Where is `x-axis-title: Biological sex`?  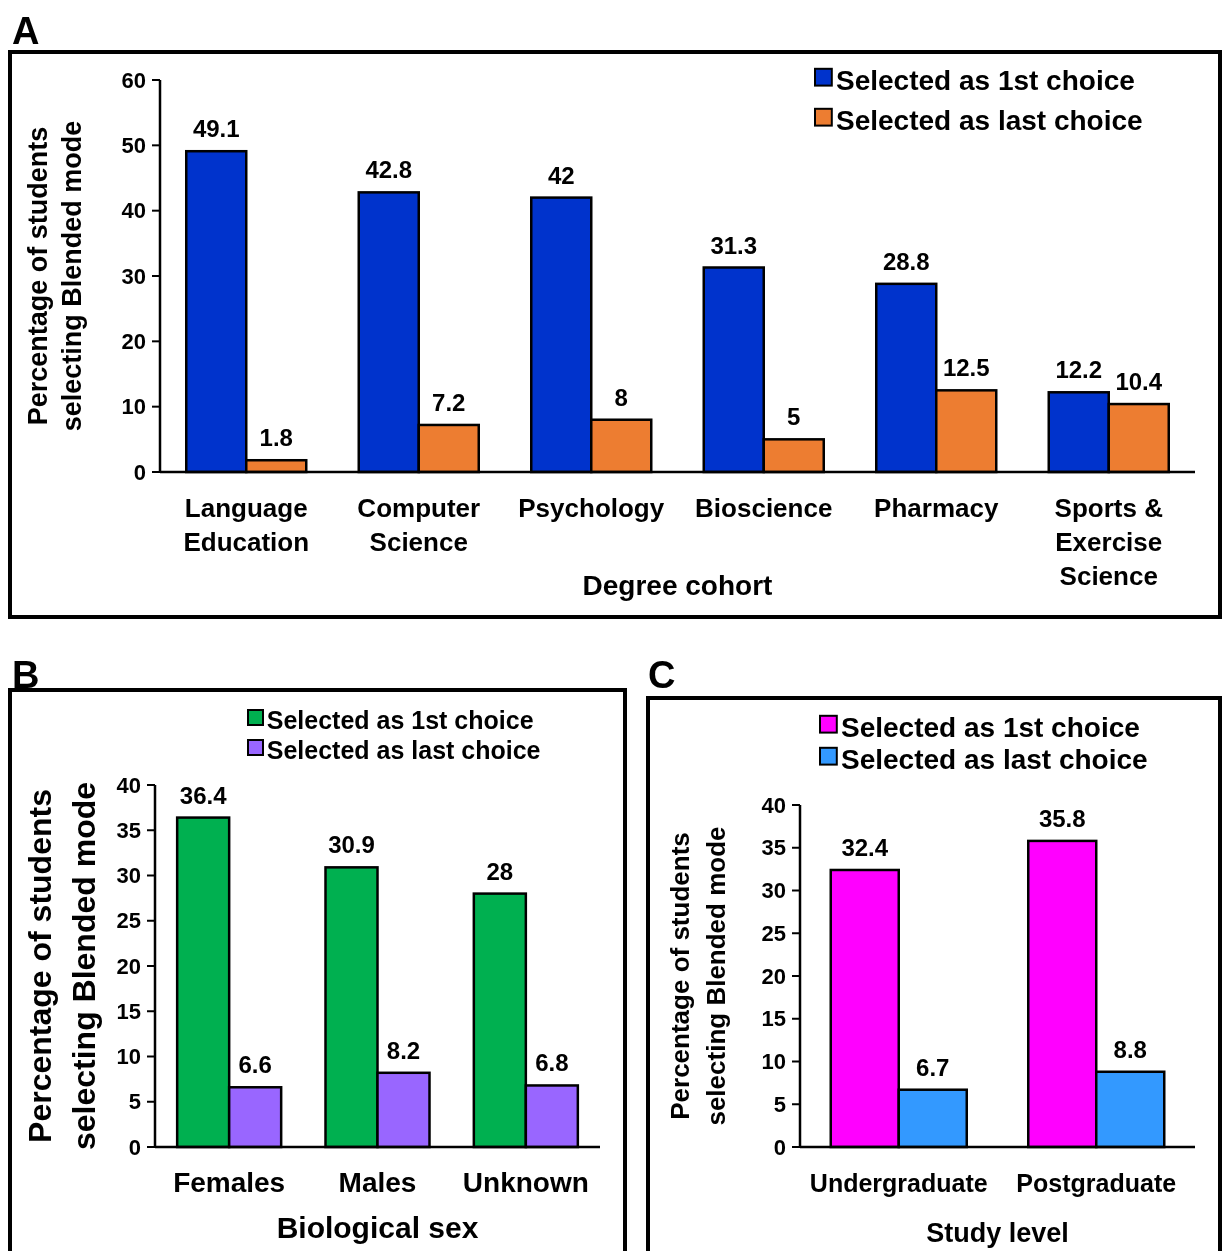 x-axis-title: Biological sex is located at coordinates (377, 1227).